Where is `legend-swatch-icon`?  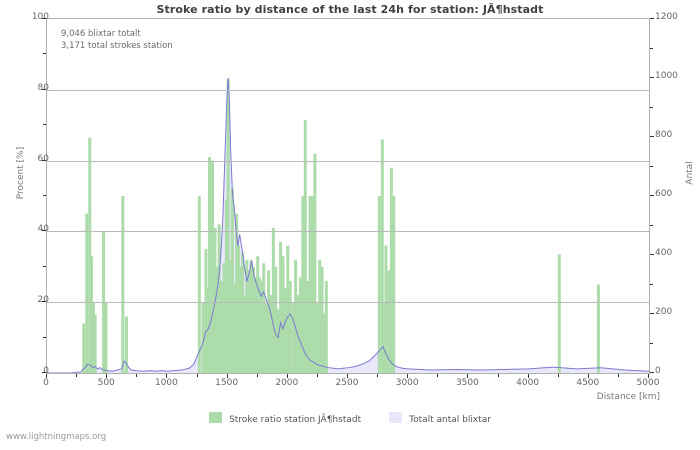 legend-swatch-icon is located at coordinates (396, 417).